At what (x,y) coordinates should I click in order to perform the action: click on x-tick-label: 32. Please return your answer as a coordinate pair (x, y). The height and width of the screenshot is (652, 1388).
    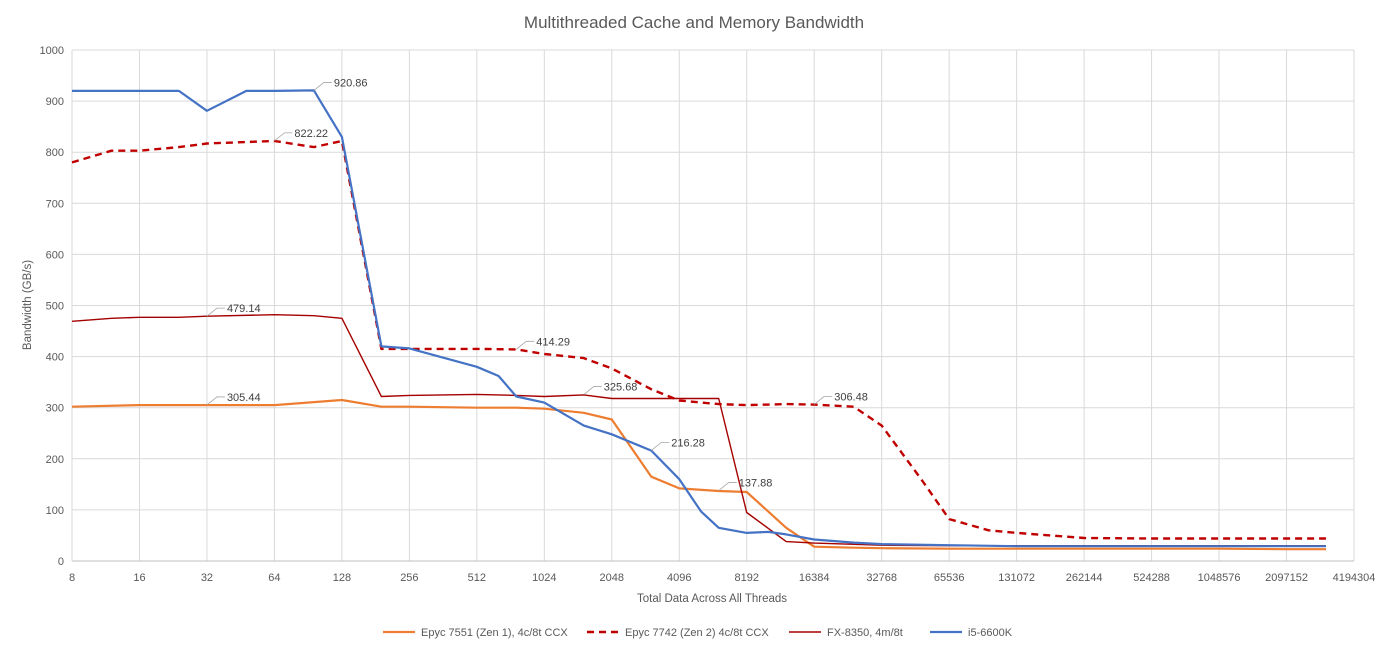
    Looking at the image, I should click on (207, 578).